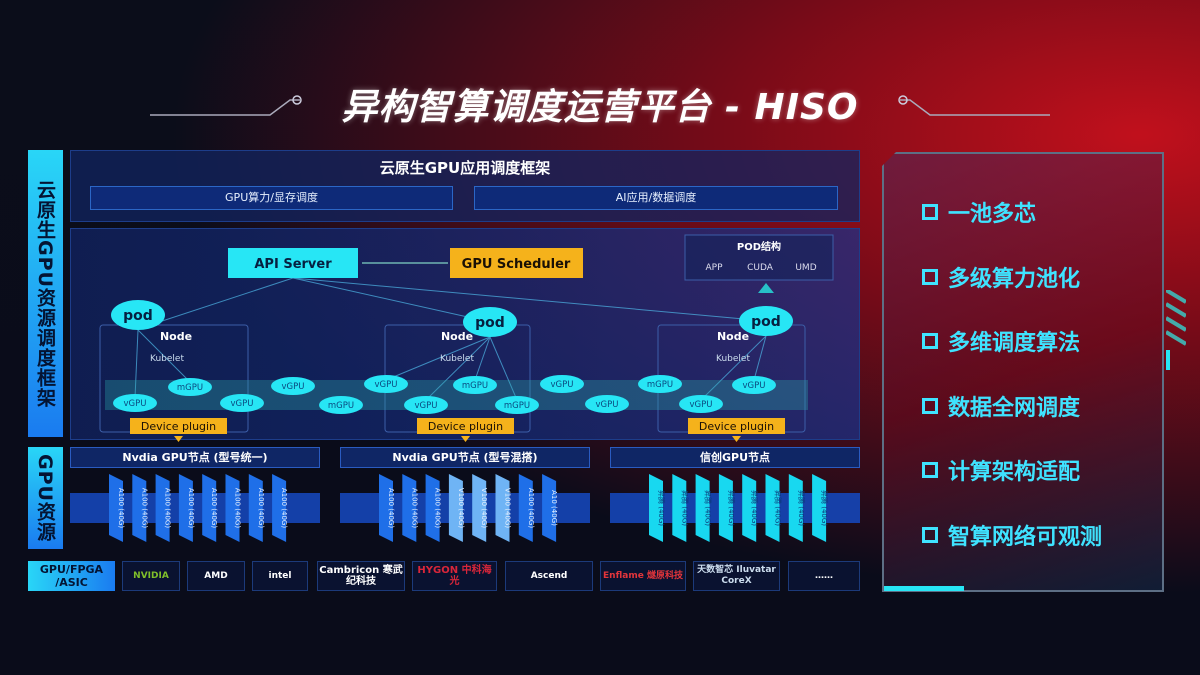 The image size is (1200, 675). Describe the element at coordinates (735, 457) in the screenshot. I see `gpu-node-header: 信创GPU节点` at that location.